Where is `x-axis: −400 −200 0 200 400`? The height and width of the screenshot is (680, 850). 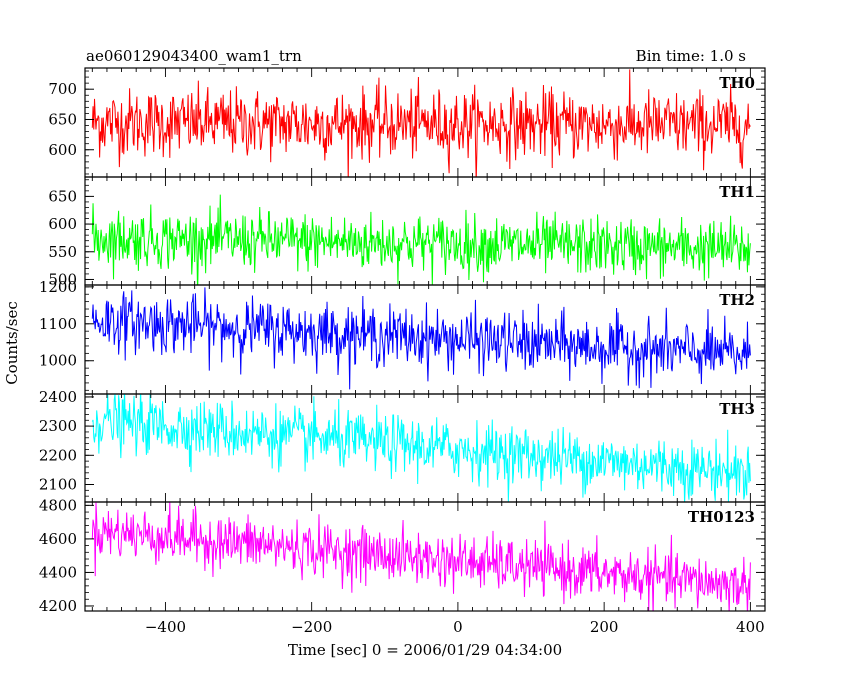
x-axis: −400 −200 0 200 400 is located at coordinates (455, 627).